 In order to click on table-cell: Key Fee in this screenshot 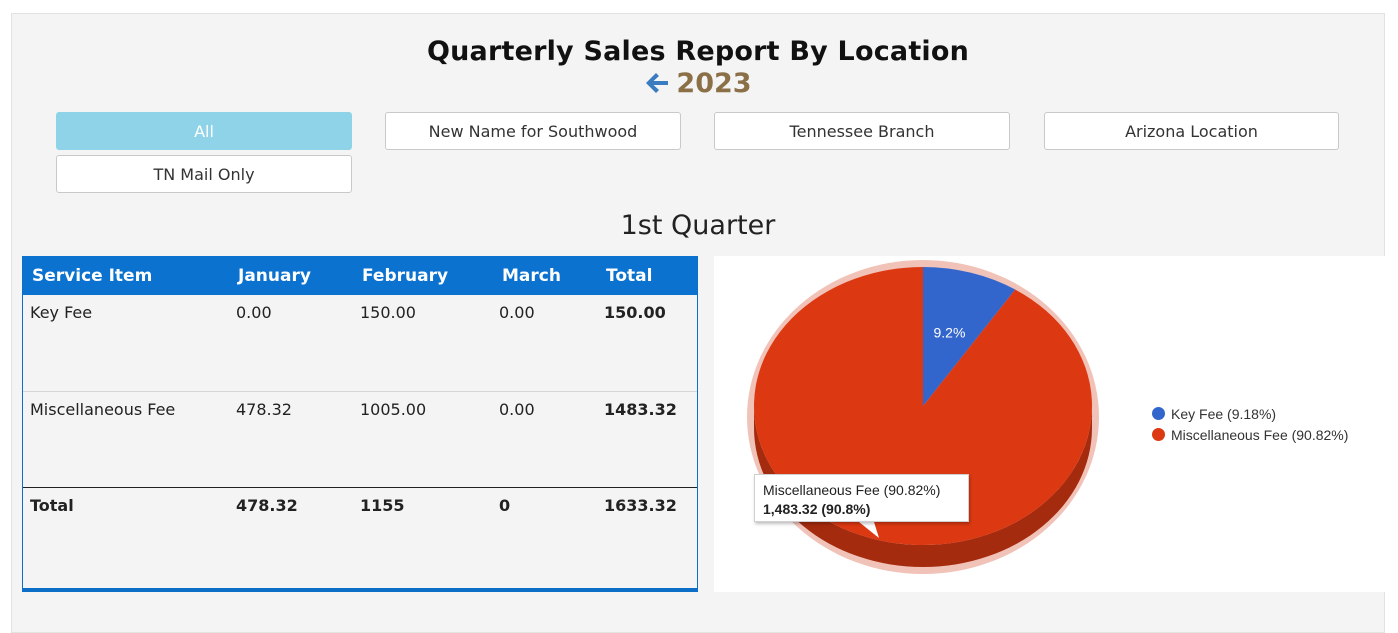, I will do `click(61, 312)`.